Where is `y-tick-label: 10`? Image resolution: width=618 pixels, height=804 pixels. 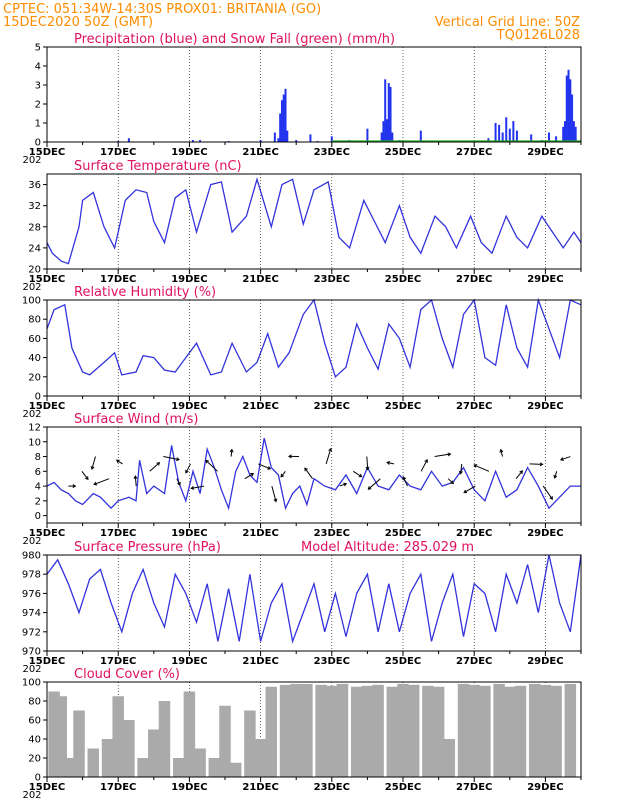 y-tick-label: 10 is located at coordinates (34, 442).